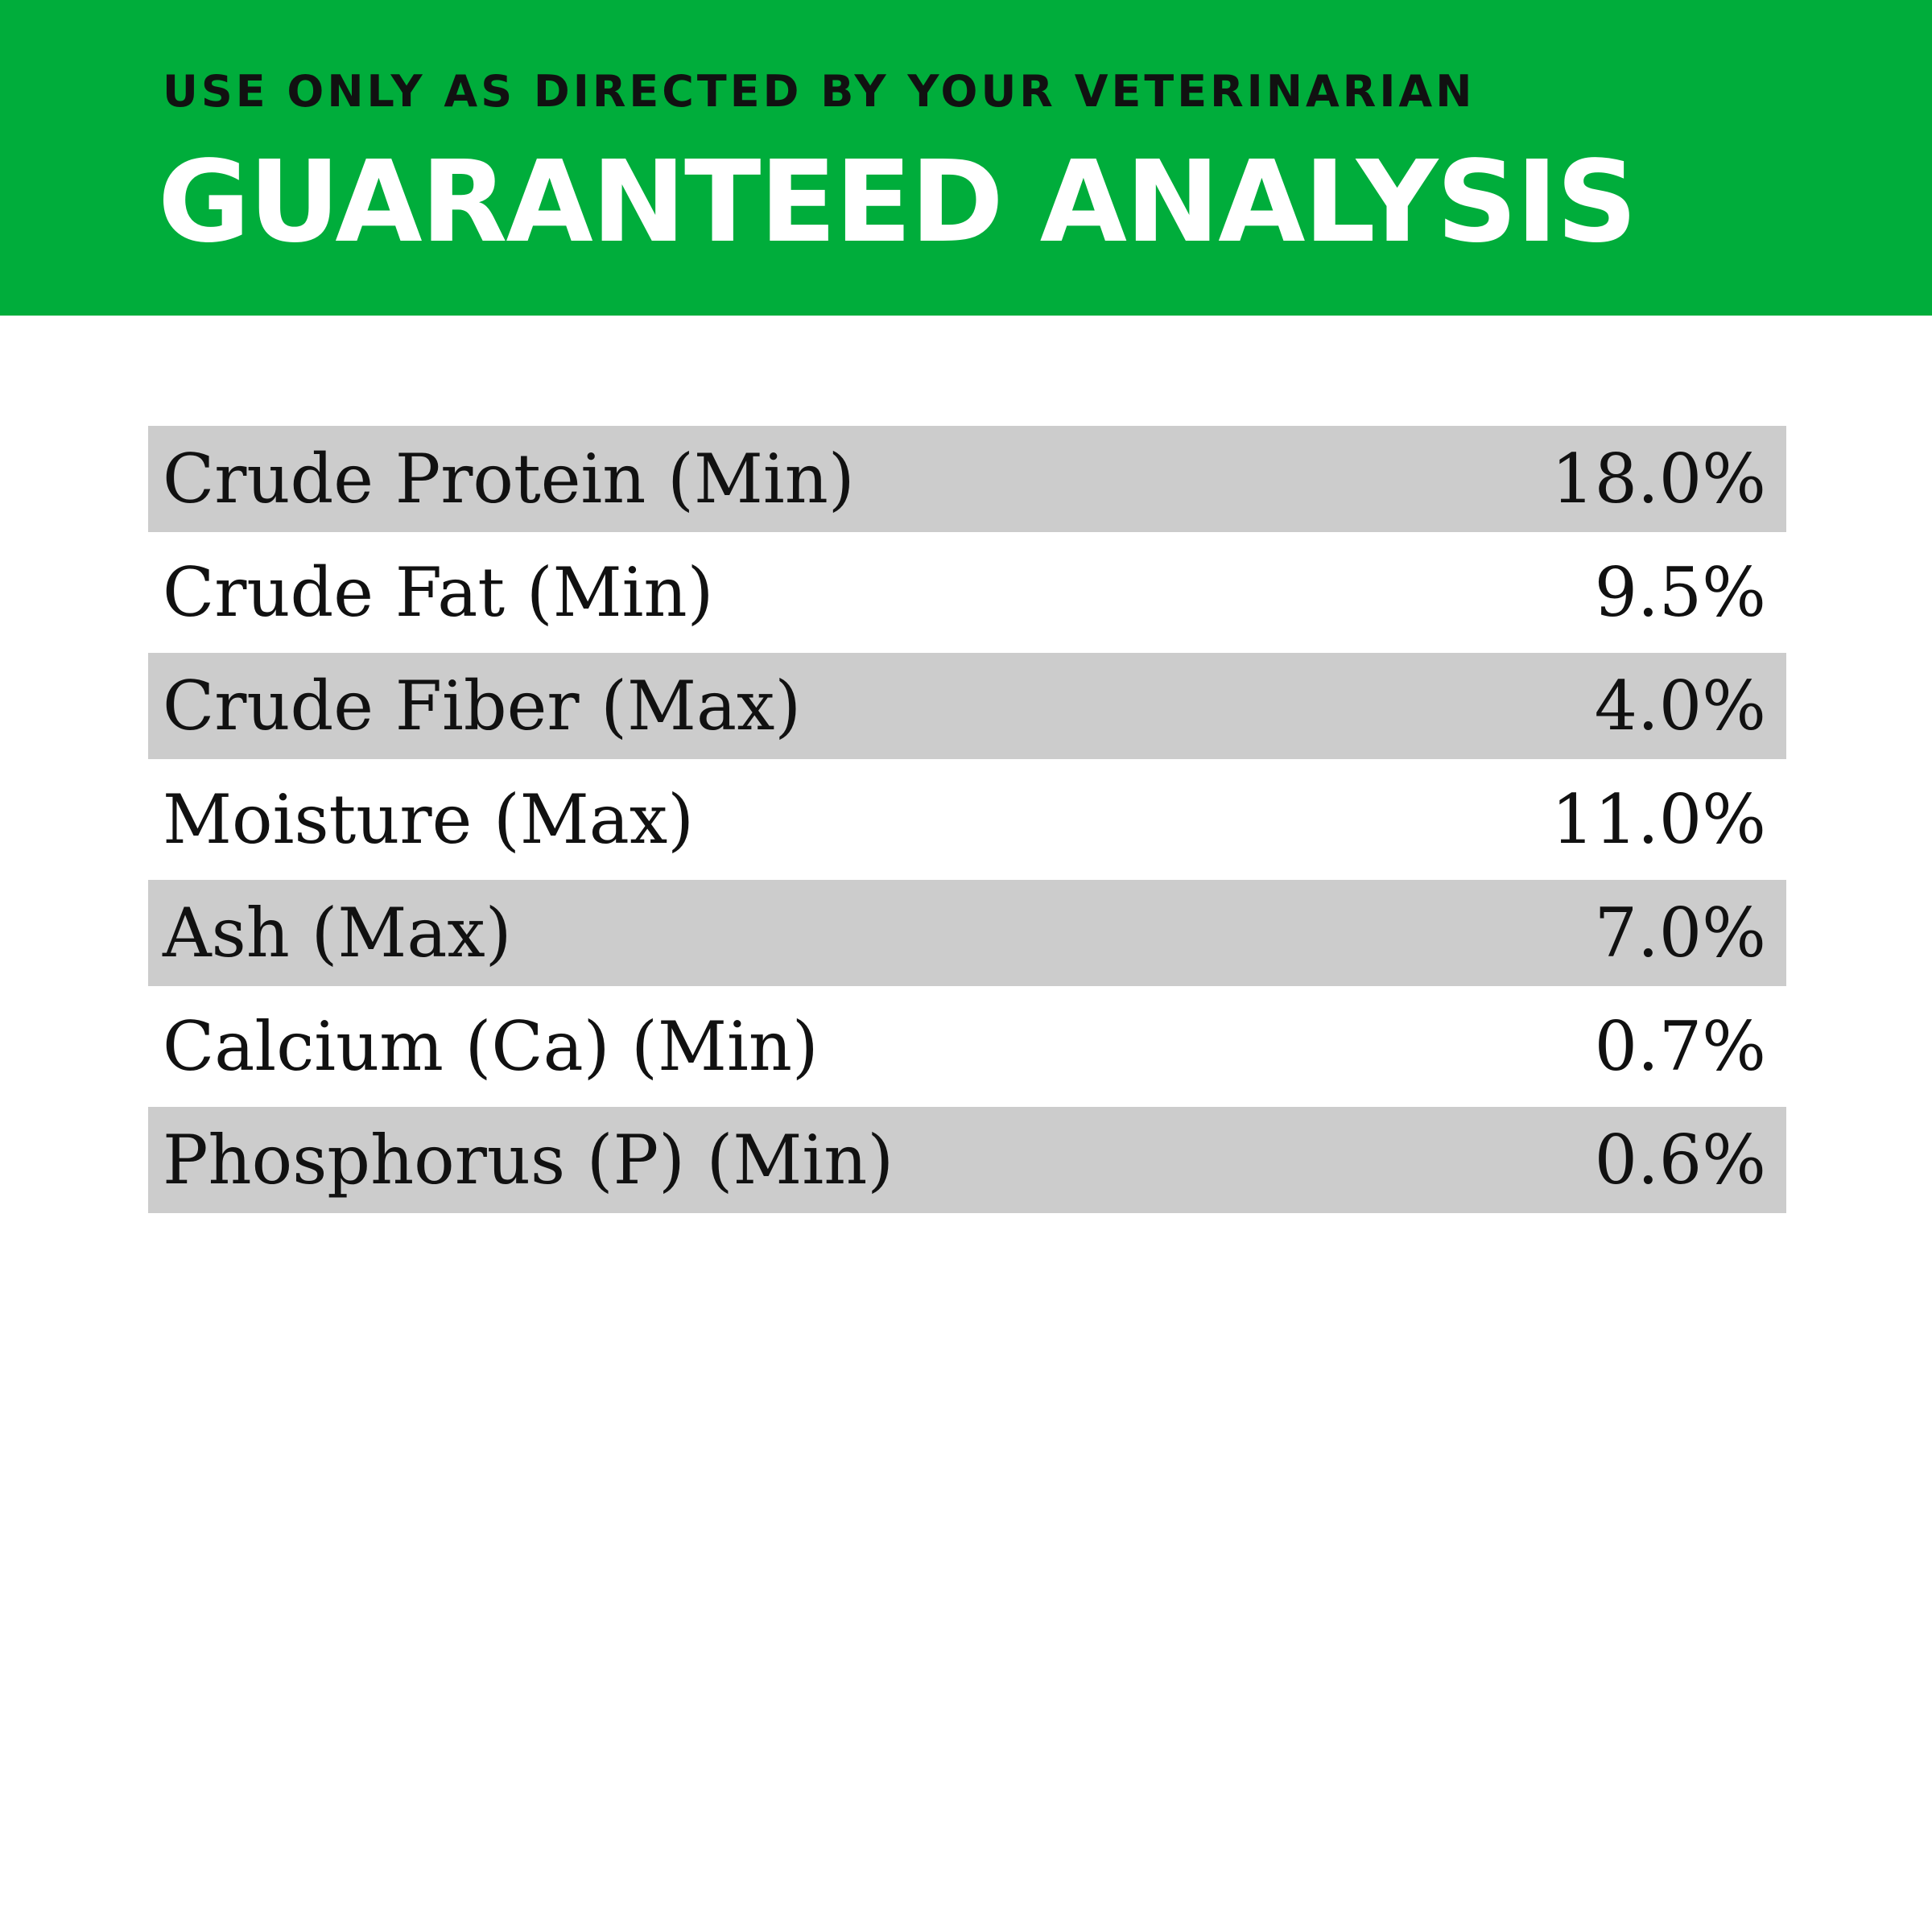  What do you see at coordinates (967, 479) in the screenshot?
I see `table-row: Crude Protein (Min) 18.0%` at bounding box center [967, 479].